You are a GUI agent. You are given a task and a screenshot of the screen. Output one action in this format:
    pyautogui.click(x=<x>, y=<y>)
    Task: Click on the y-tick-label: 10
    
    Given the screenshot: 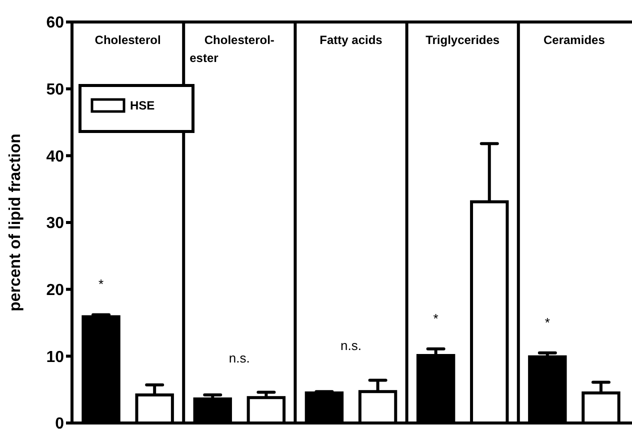 What is the action you would take?
    pyautogui.click(x=55, y=357)
    